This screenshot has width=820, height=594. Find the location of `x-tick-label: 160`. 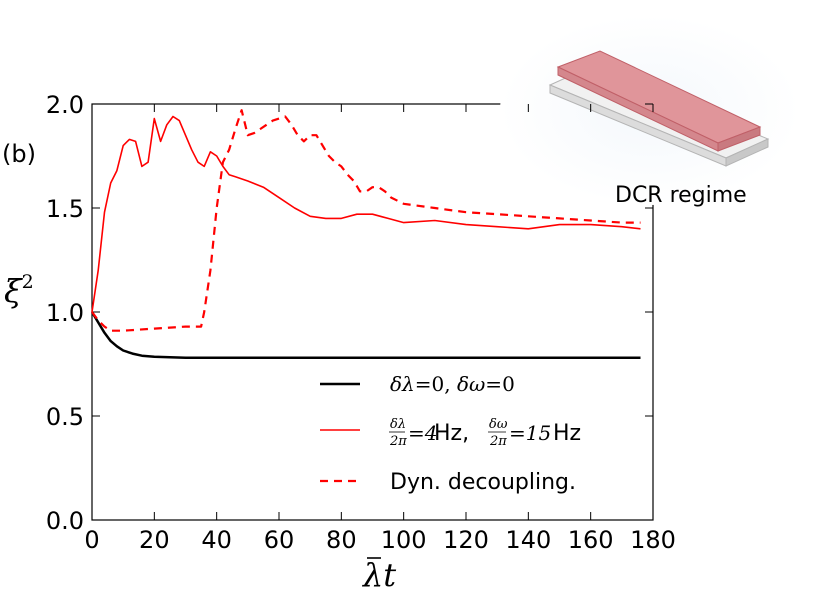

x-tick-label: 160 is located at coordinates (591, 540).